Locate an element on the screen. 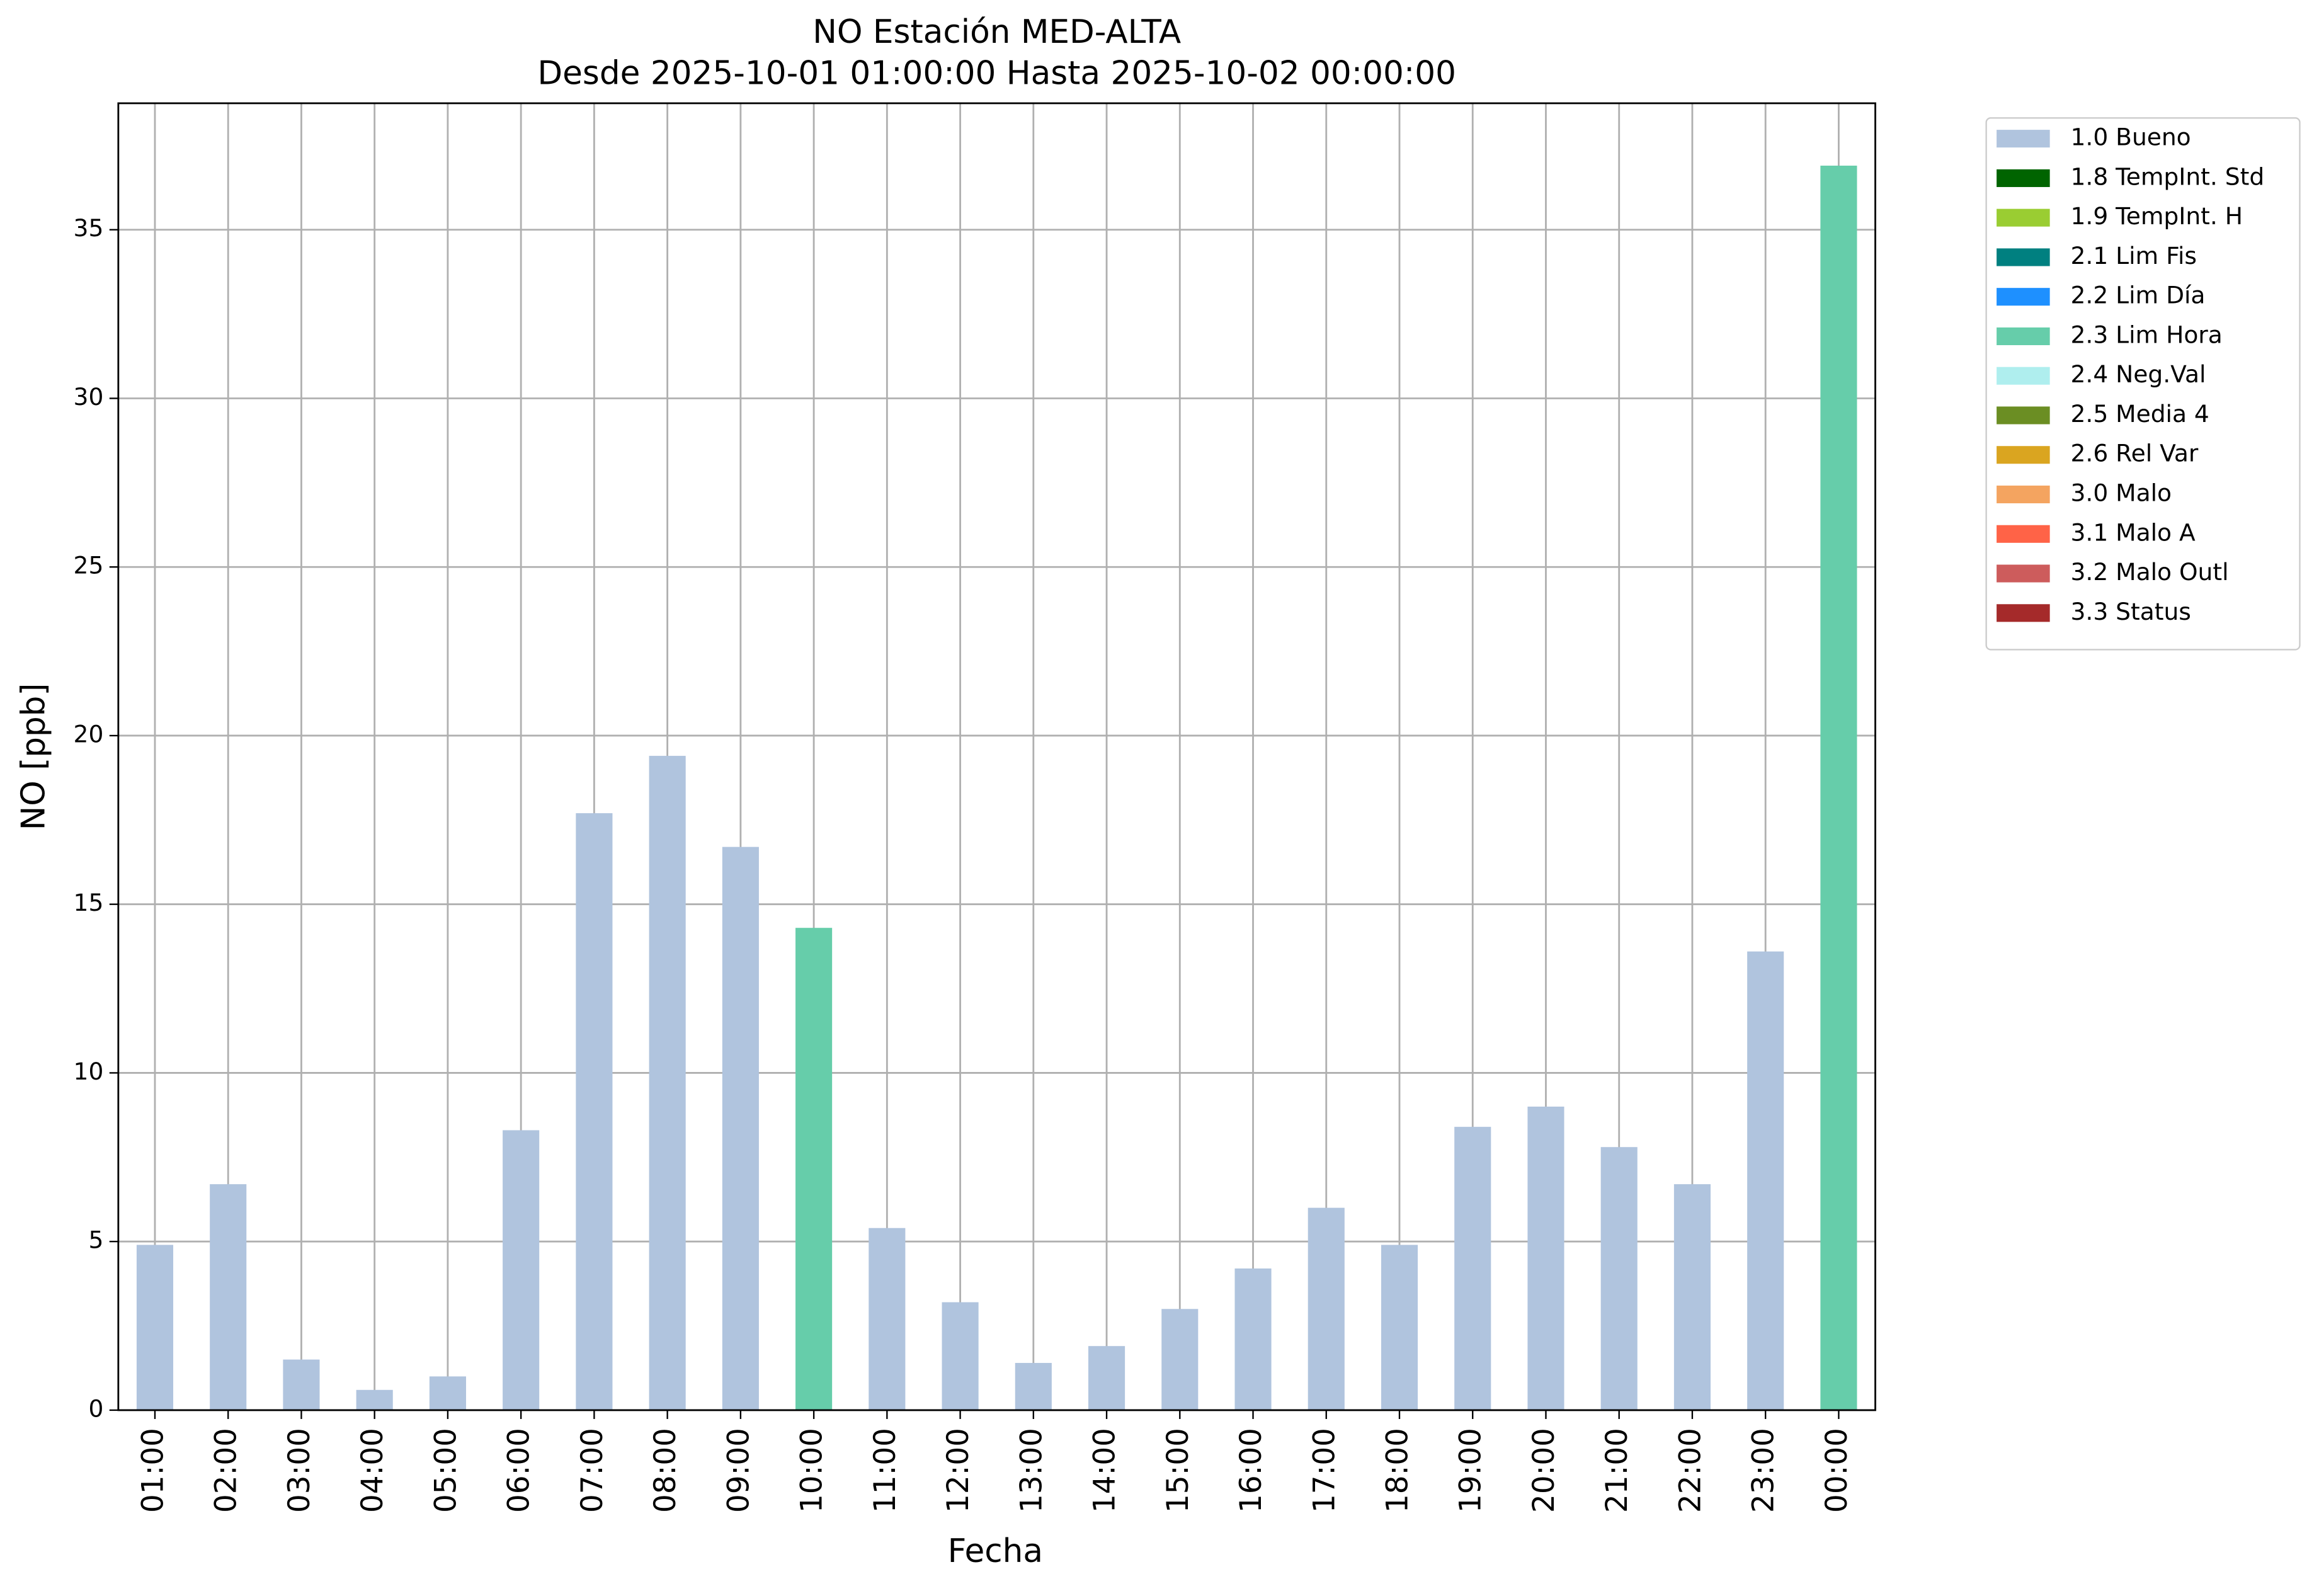 Image resolution: width=2319 pixels, height=1596 pixels. y-tick-label: 20 is located at coordinates (89, 734).